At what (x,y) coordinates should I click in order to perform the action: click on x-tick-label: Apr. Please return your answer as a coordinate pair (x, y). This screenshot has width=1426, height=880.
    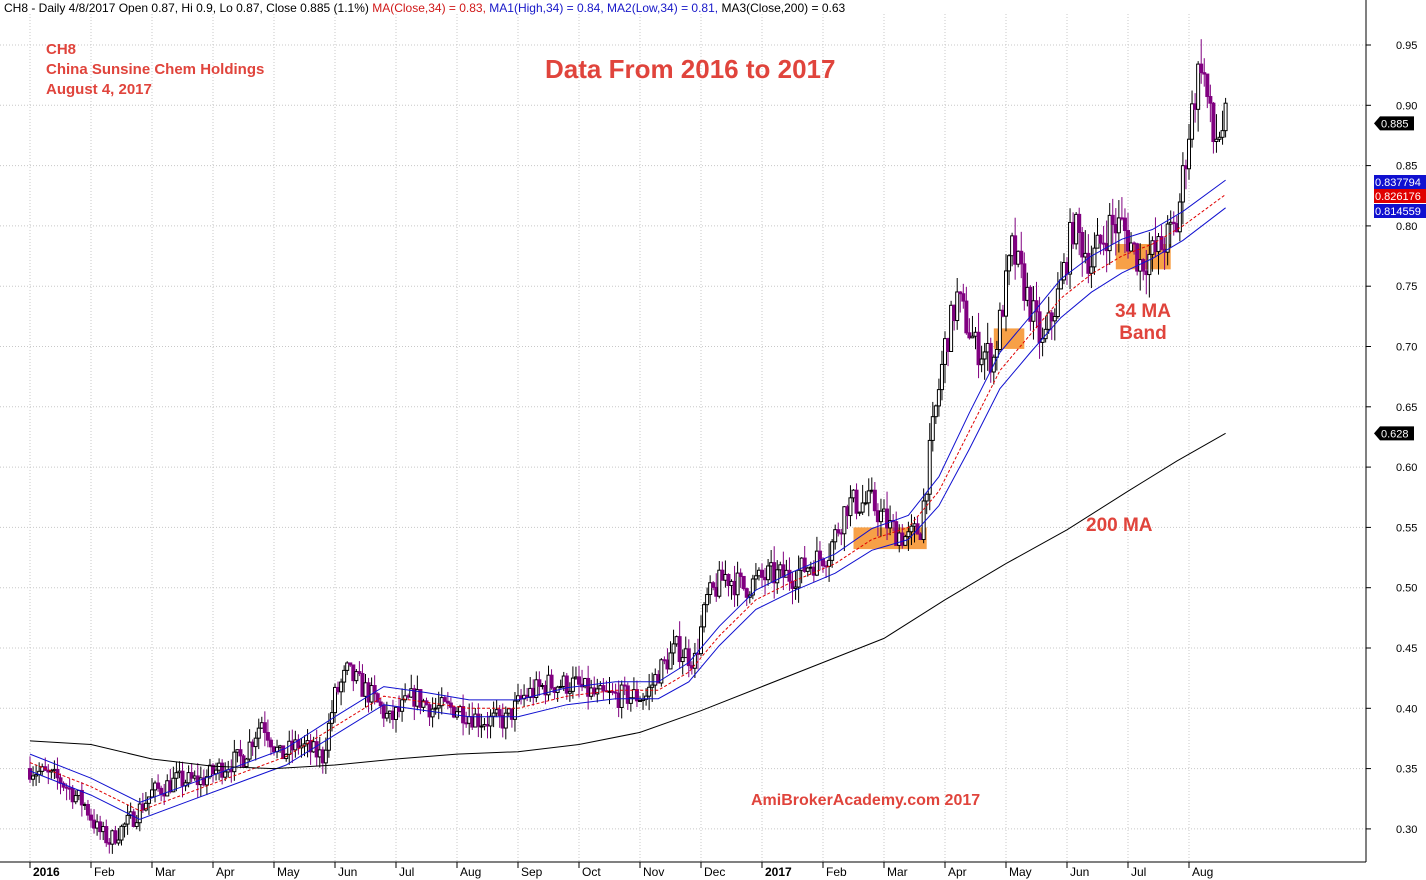
    Looking at the image, I should click on (225, 872).